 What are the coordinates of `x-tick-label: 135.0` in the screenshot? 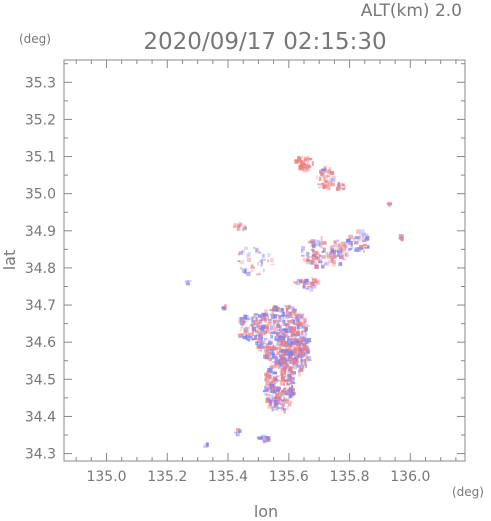 It's located at (106, 477).